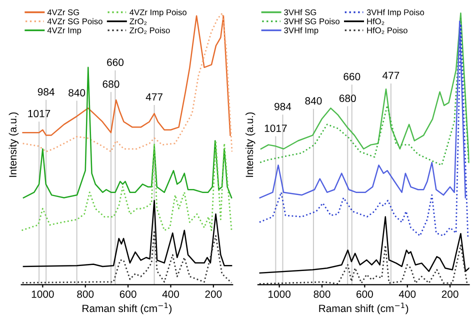 This screenshot has width=474, height=331. I want to click on legend-label: ZrO₂, so click(138, 21).